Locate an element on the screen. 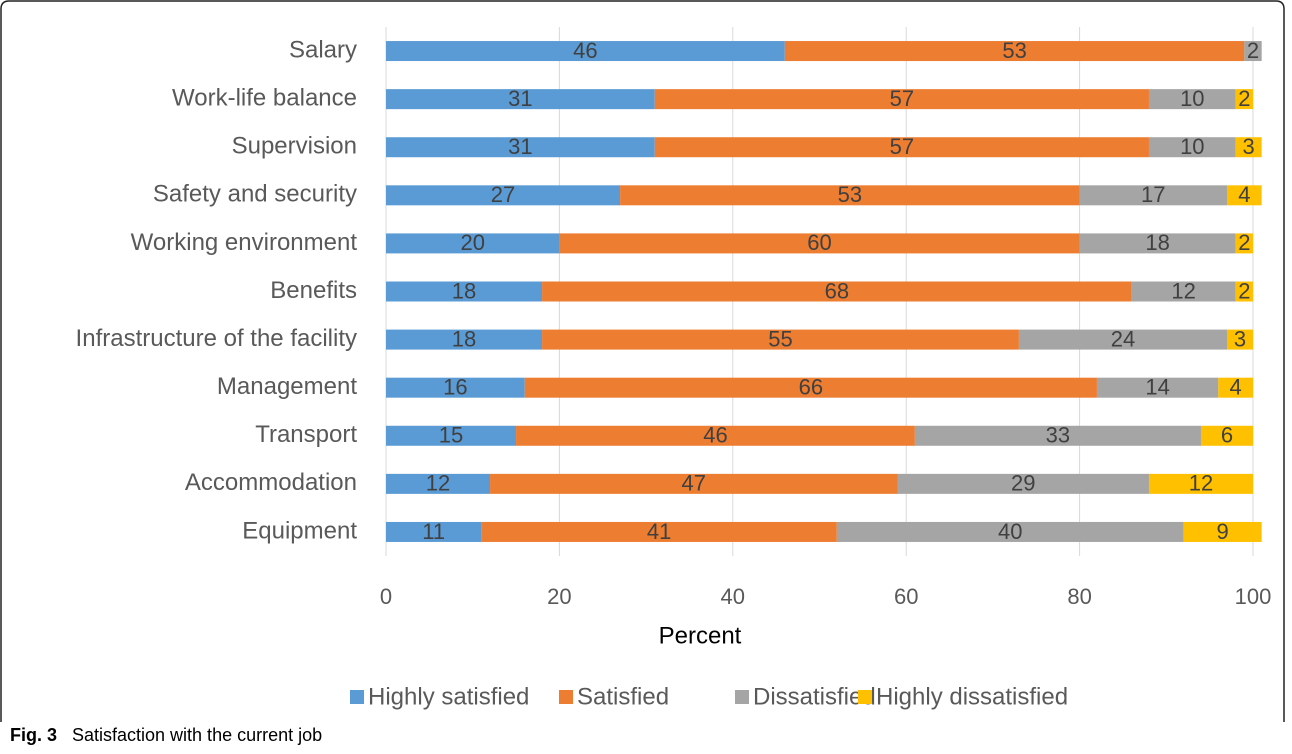  y-tick-label: Benefits is located at coordinates (313, 290).